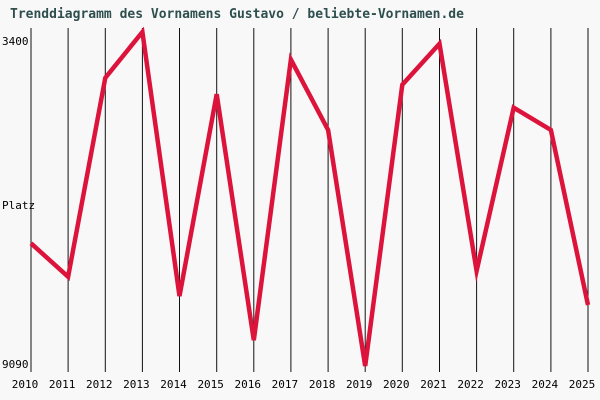 This screenshot has width=600, height=400. I want to click on x-axis-label-2019: 2019, so click(359, 384).